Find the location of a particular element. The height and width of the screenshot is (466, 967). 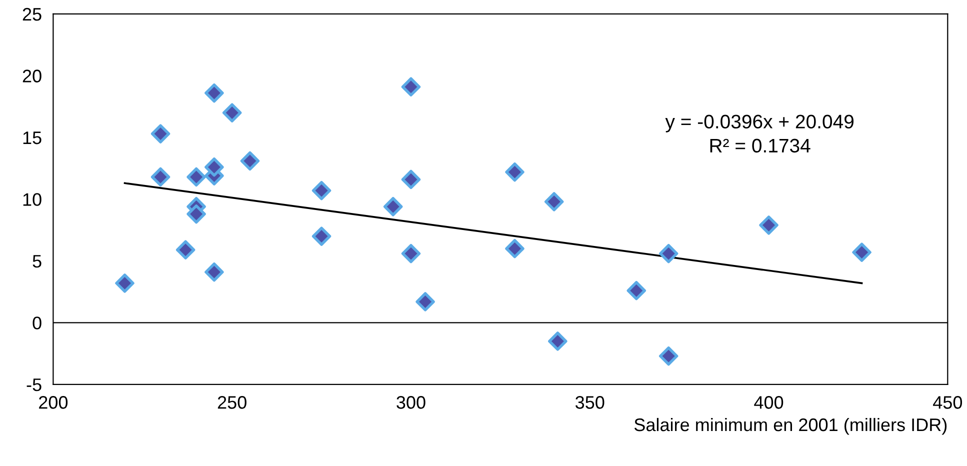

y-tick-label: 0 is located at coordinates (37, 323).